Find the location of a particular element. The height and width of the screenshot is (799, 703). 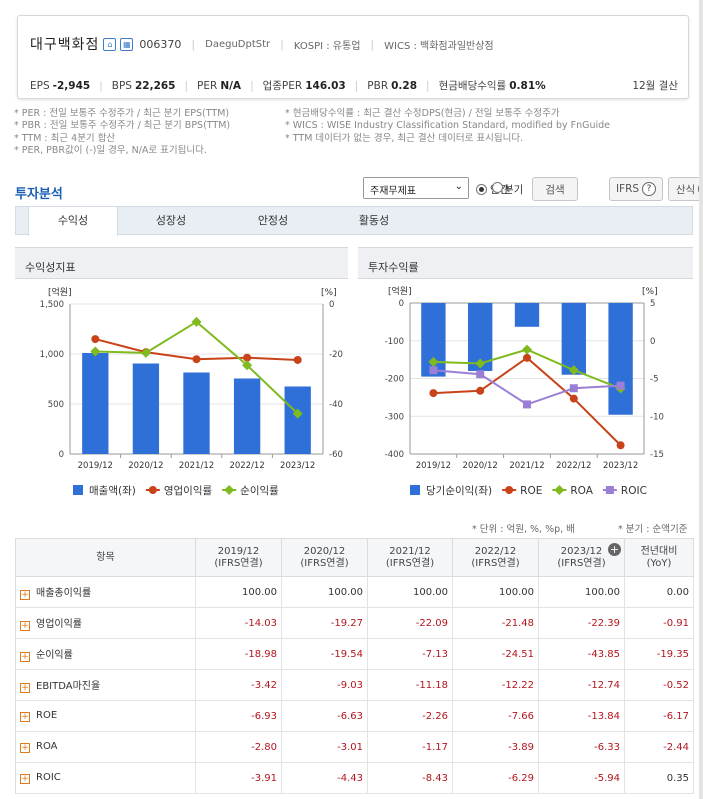

panel-title: 투자수익률 is located at coordinates (525, 263).